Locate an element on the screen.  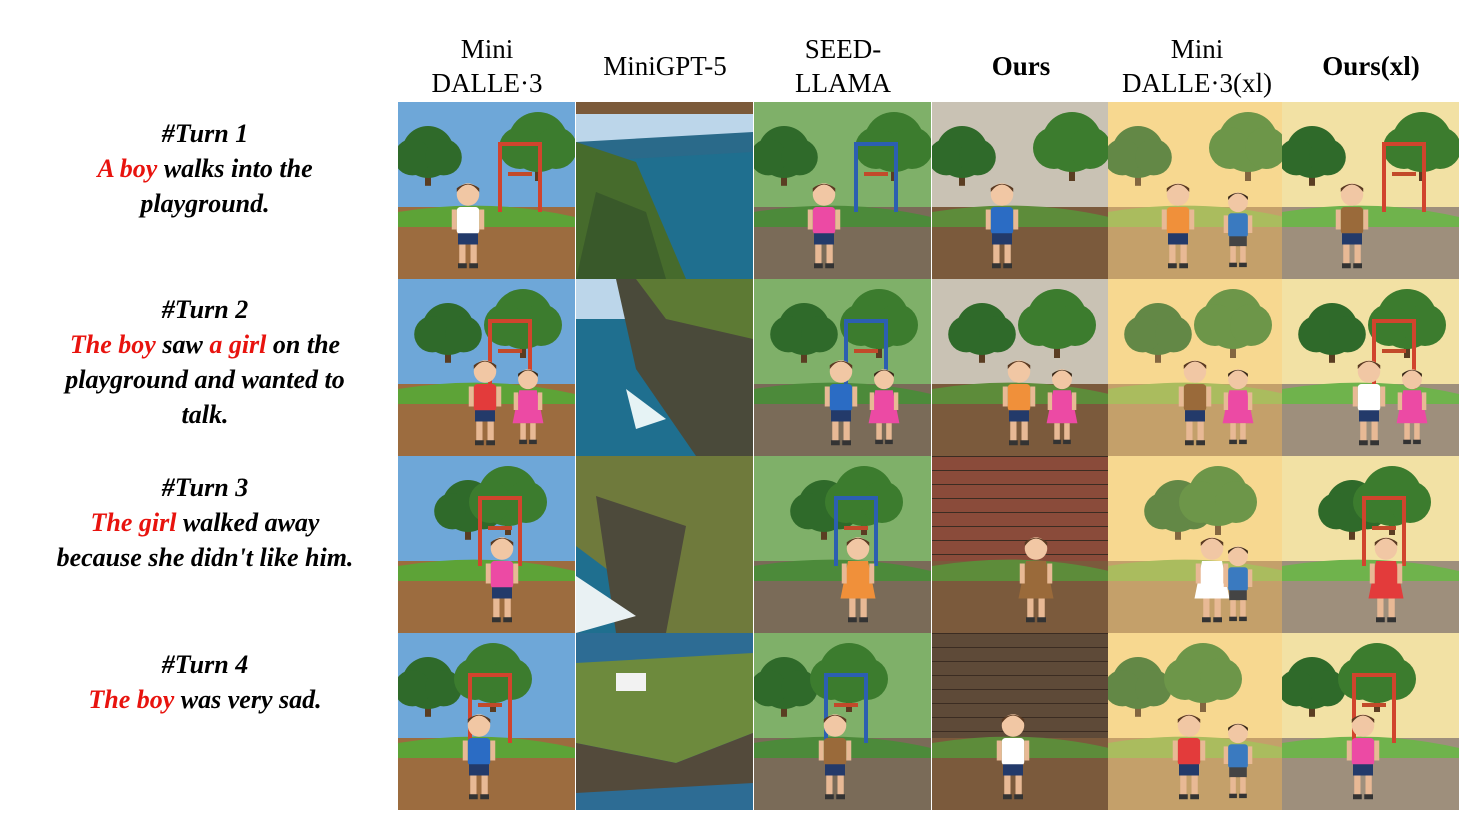
column-header-line: DALLE·3(xl) is located at coordinates (1197, 83).